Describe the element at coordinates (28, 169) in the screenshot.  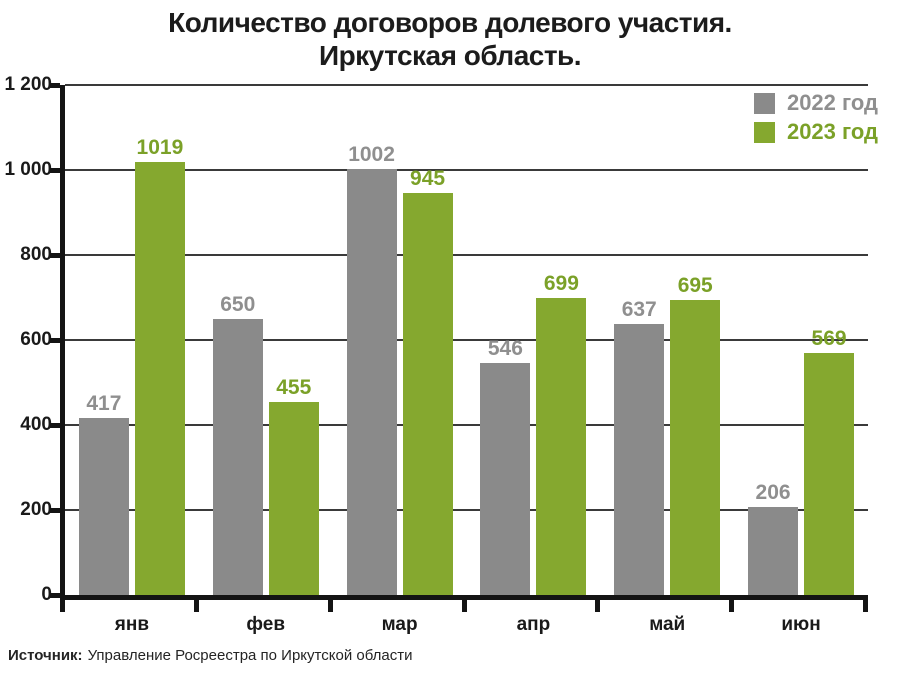
I see `y-tick-label: 1 000` at that location.